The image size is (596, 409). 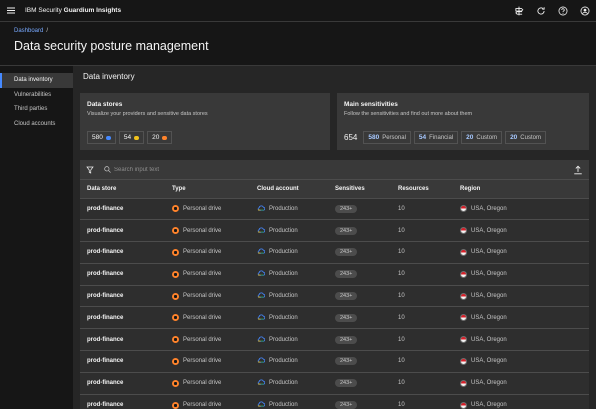 I want to click on breadcrumb-link-dashboard: Dashboard, so click(x=29, y=31).